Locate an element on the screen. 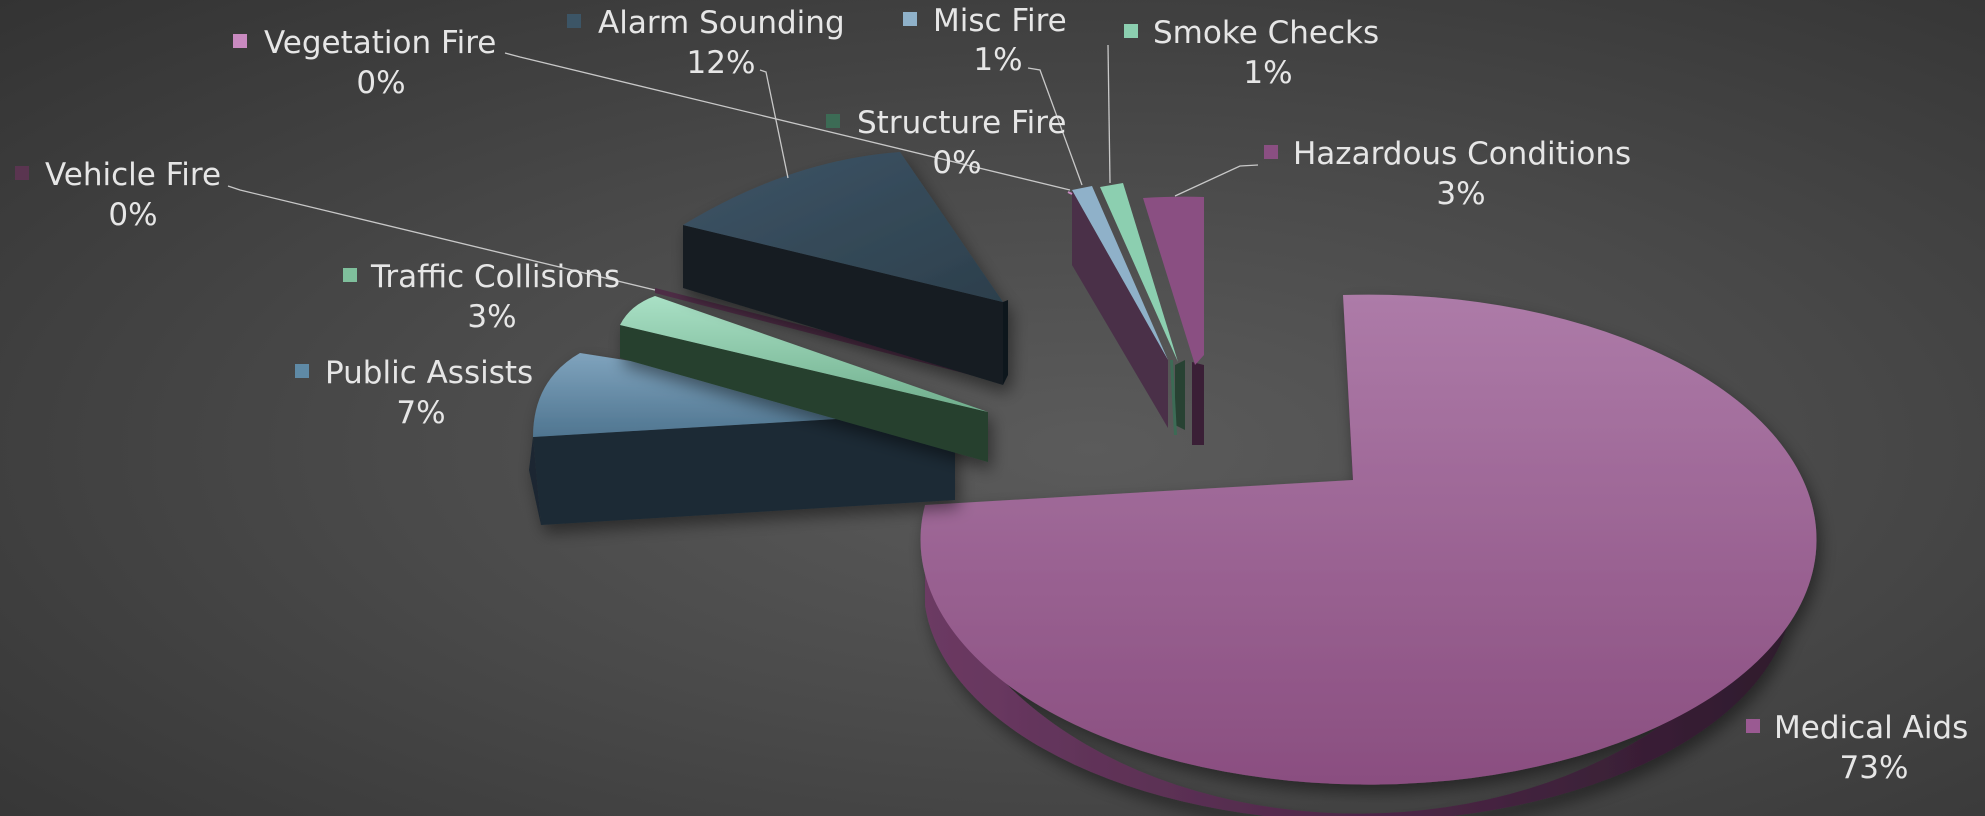  label-pct-traffic-collisions: 3% is located at coordinates (491, 317).